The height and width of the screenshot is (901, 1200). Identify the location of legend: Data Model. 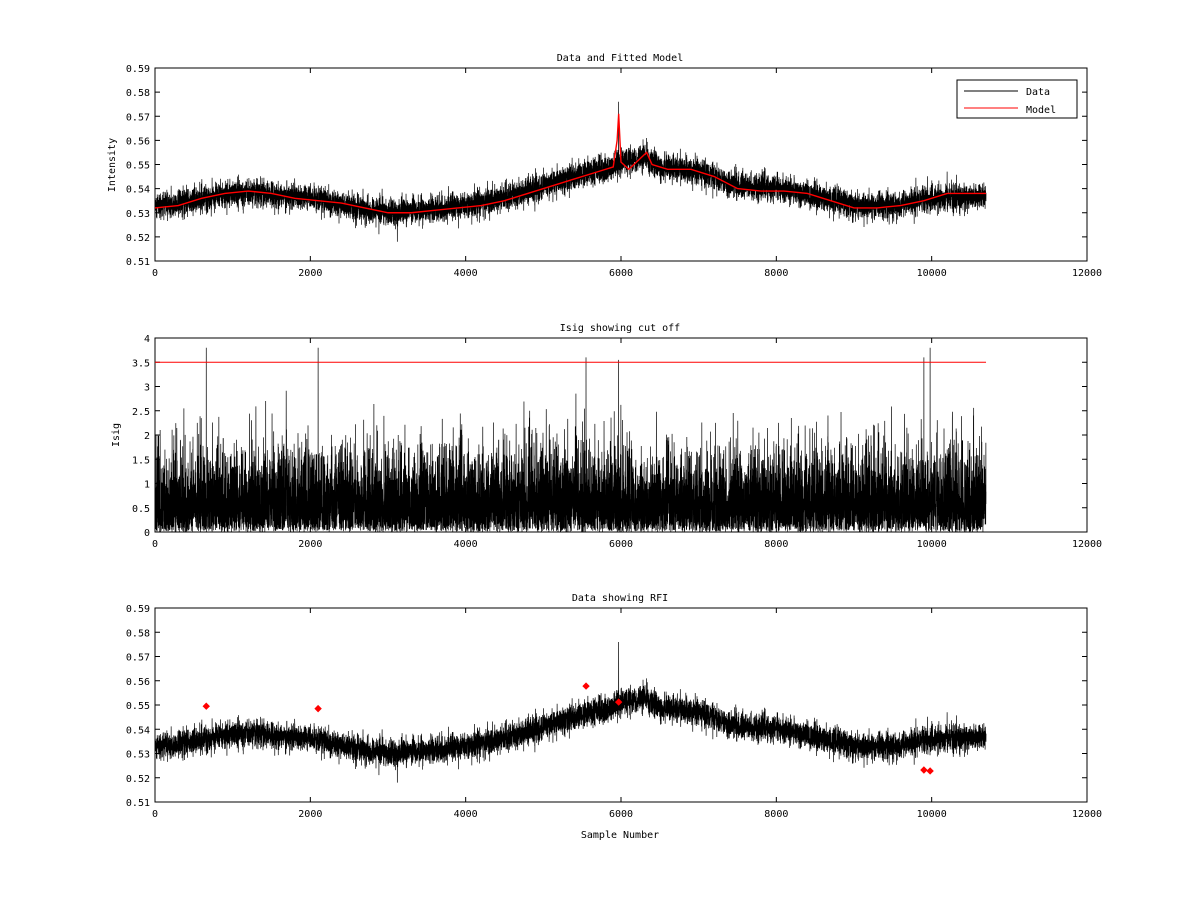
(1017, 99).